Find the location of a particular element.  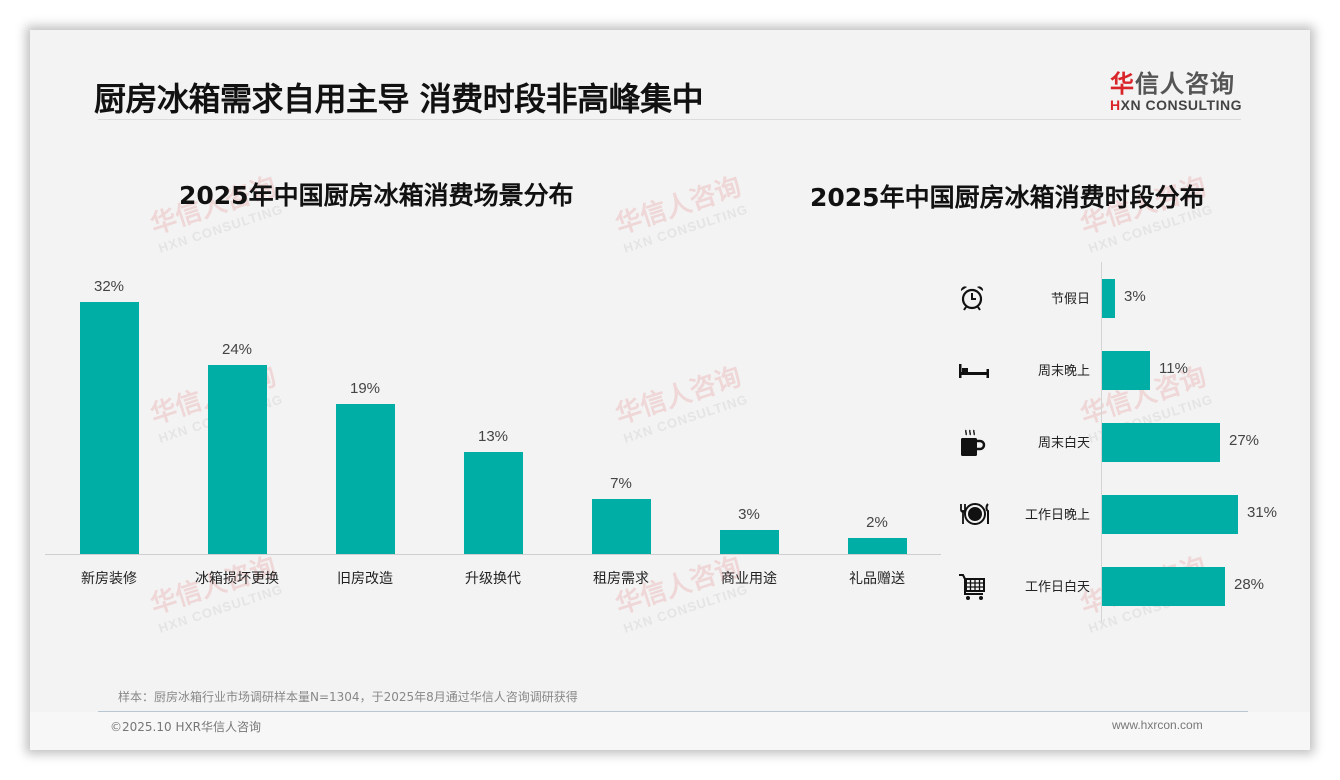

bar-value-label: 28% is located at coordinates (1249, 584).